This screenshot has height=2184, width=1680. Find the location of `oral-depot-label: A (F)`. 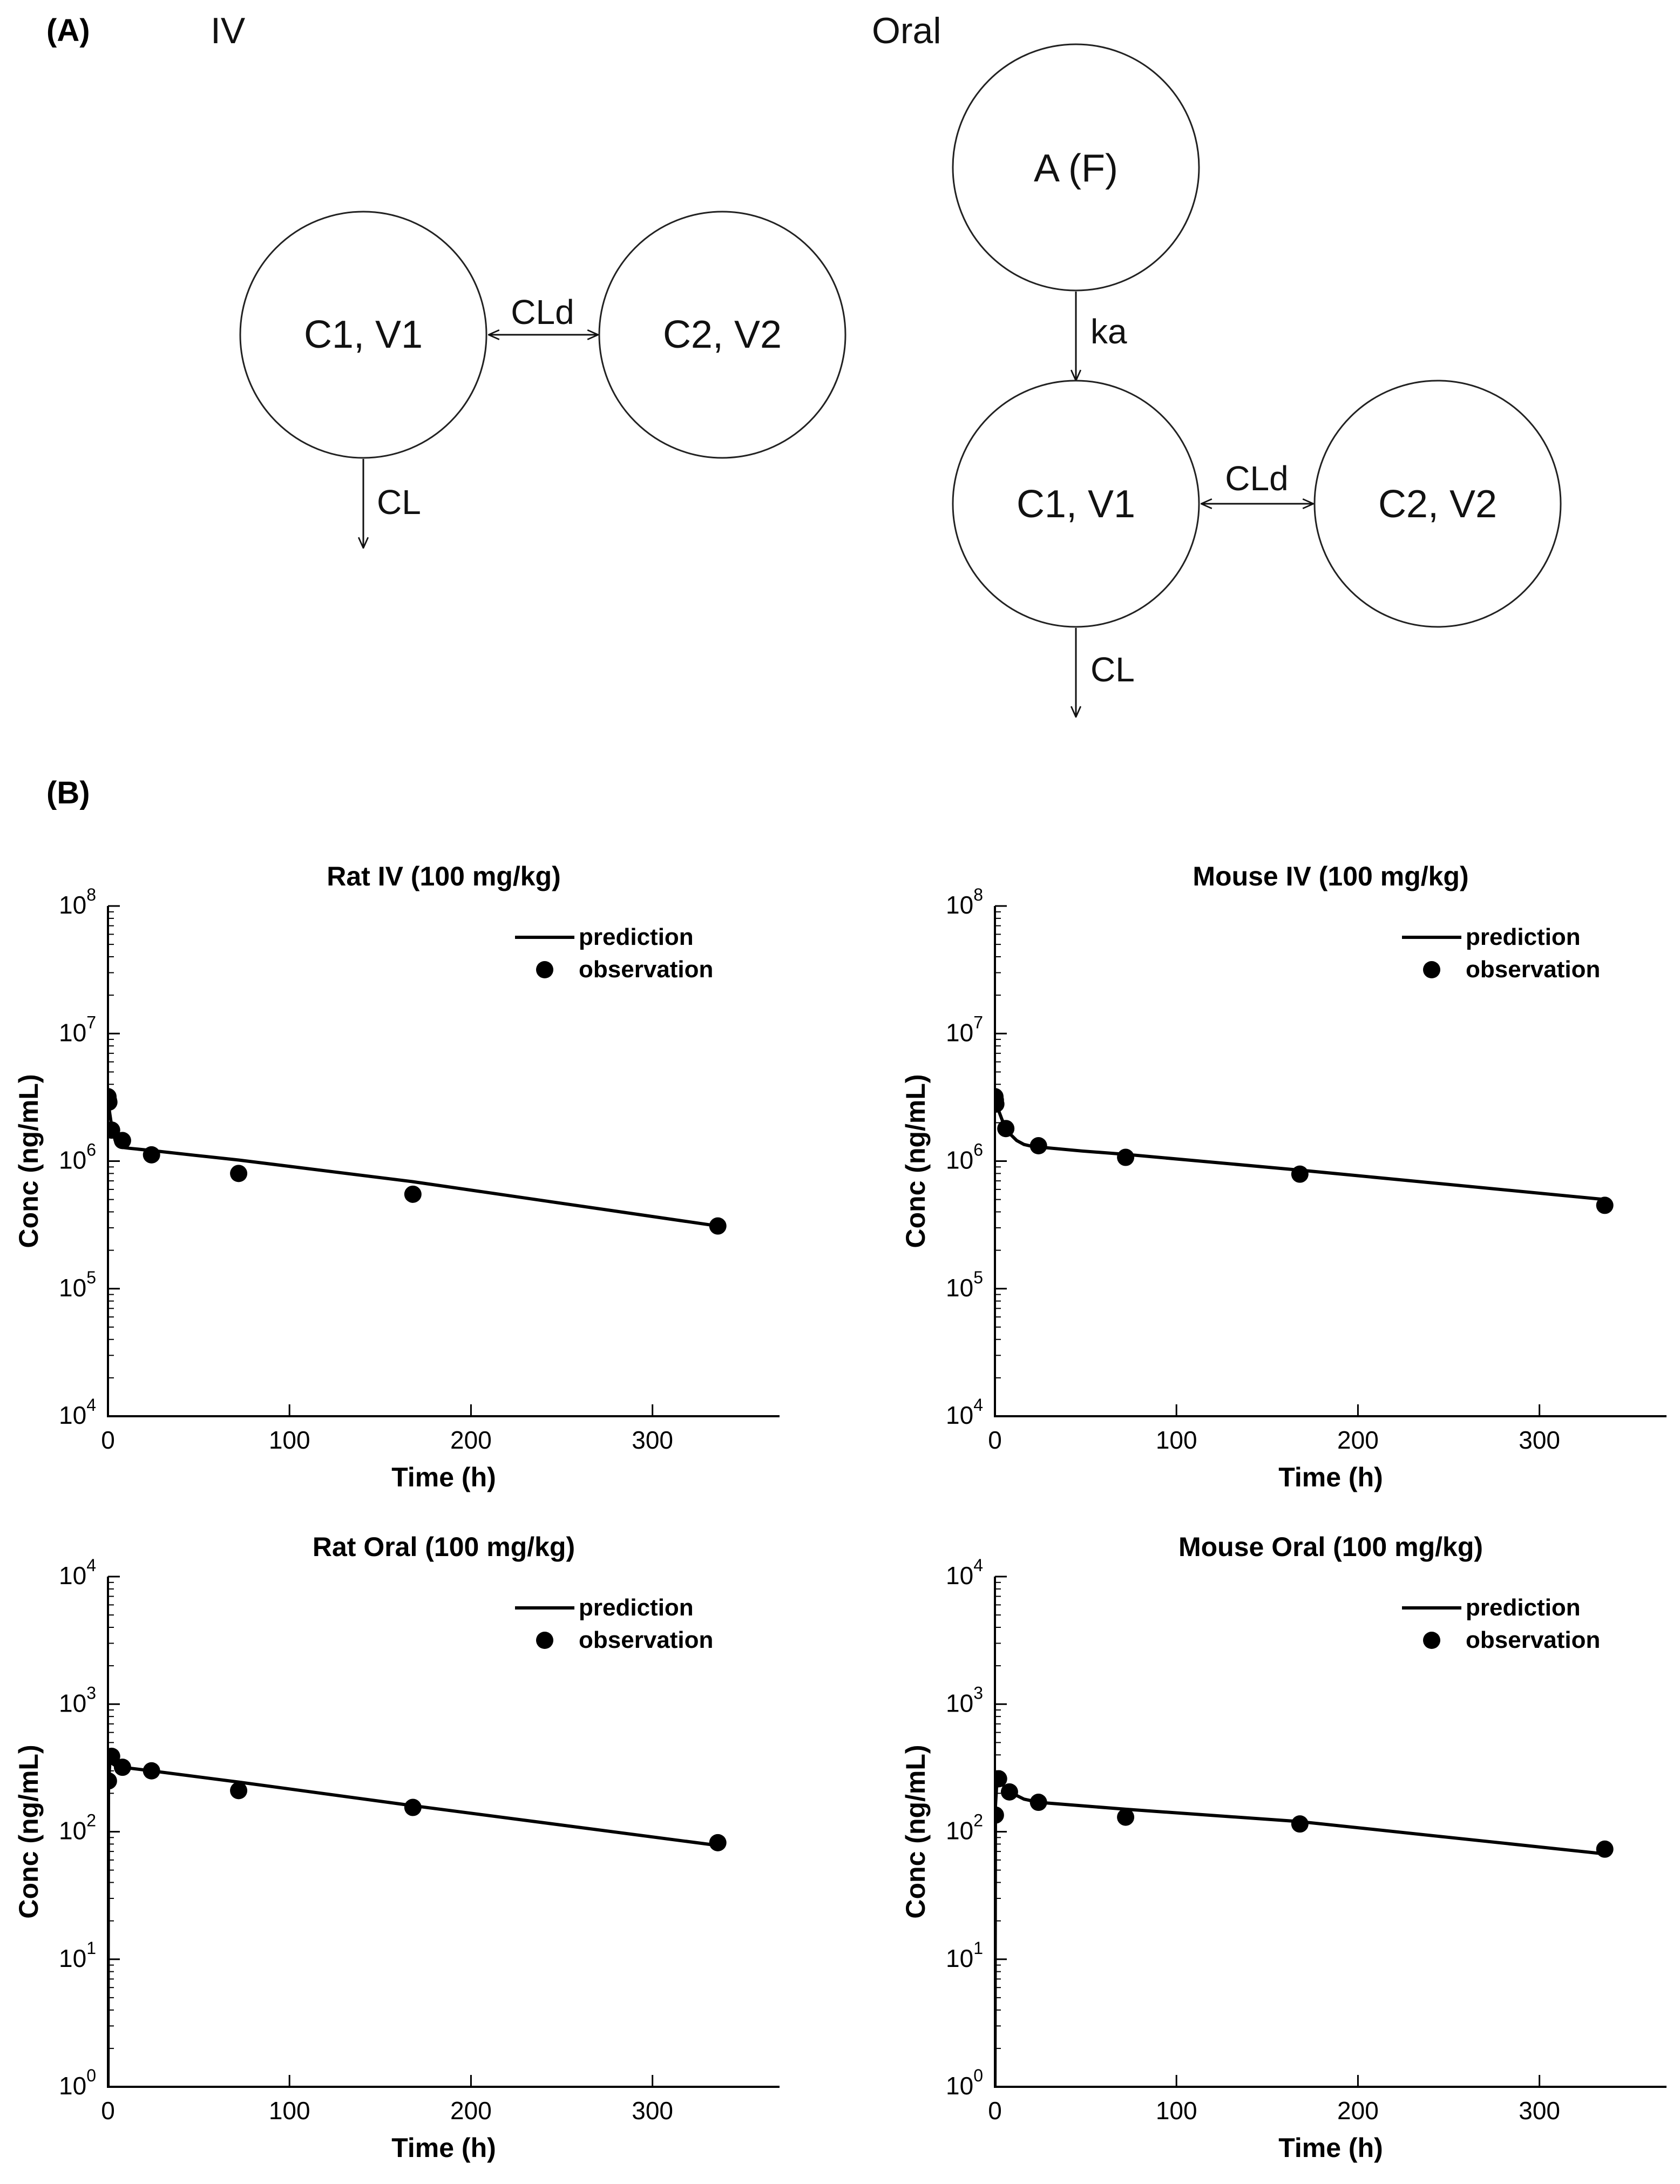

oral-depot-label: A (F) is located at coordinates (1076, 168).